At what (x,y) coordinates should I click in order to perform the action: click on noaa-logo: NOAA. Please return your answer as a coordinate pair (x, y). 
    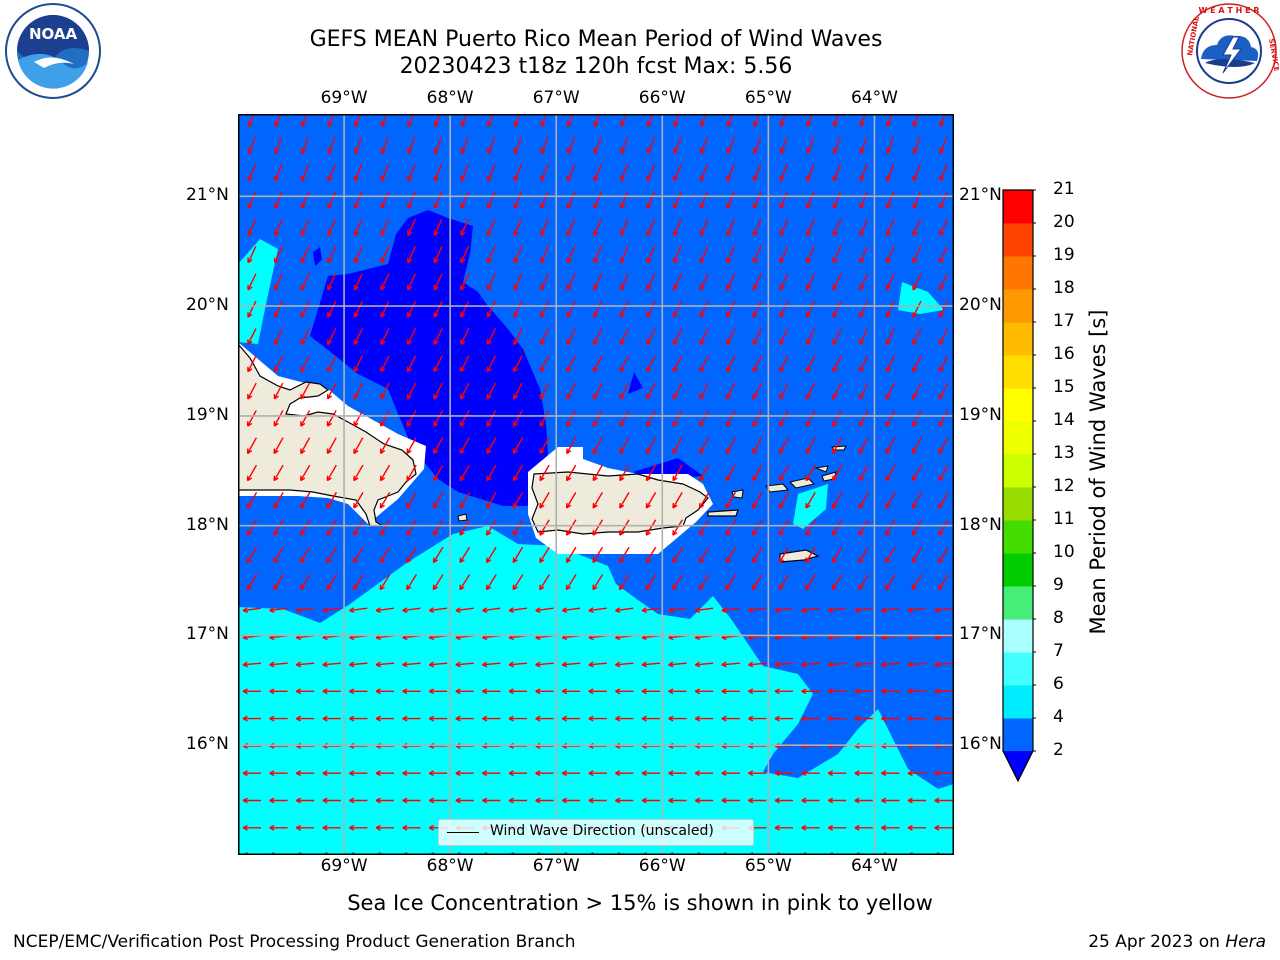
    Looking at the image, I should click on (53, 53).